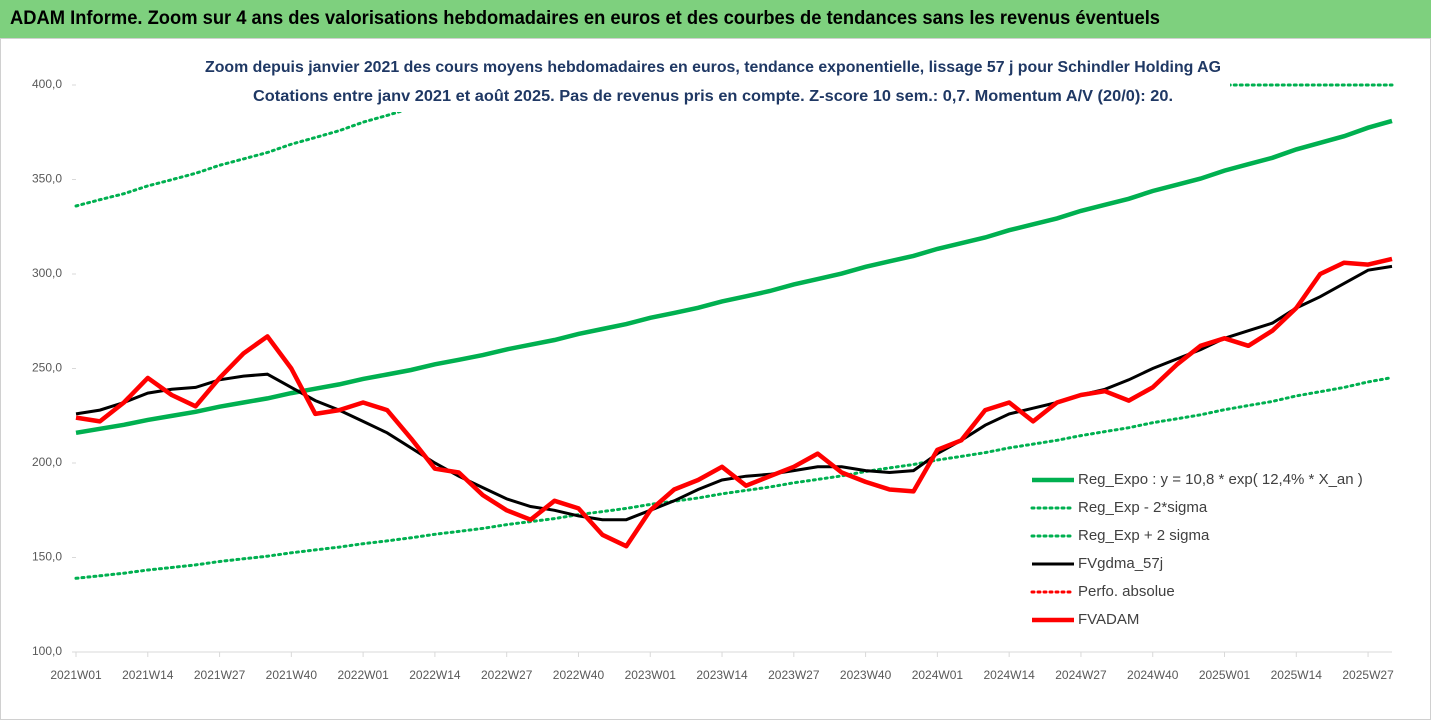  Describe the element at coordinates (1009, 675) in the screenshot. I see `x-tick-label: 2024W14` at that location.